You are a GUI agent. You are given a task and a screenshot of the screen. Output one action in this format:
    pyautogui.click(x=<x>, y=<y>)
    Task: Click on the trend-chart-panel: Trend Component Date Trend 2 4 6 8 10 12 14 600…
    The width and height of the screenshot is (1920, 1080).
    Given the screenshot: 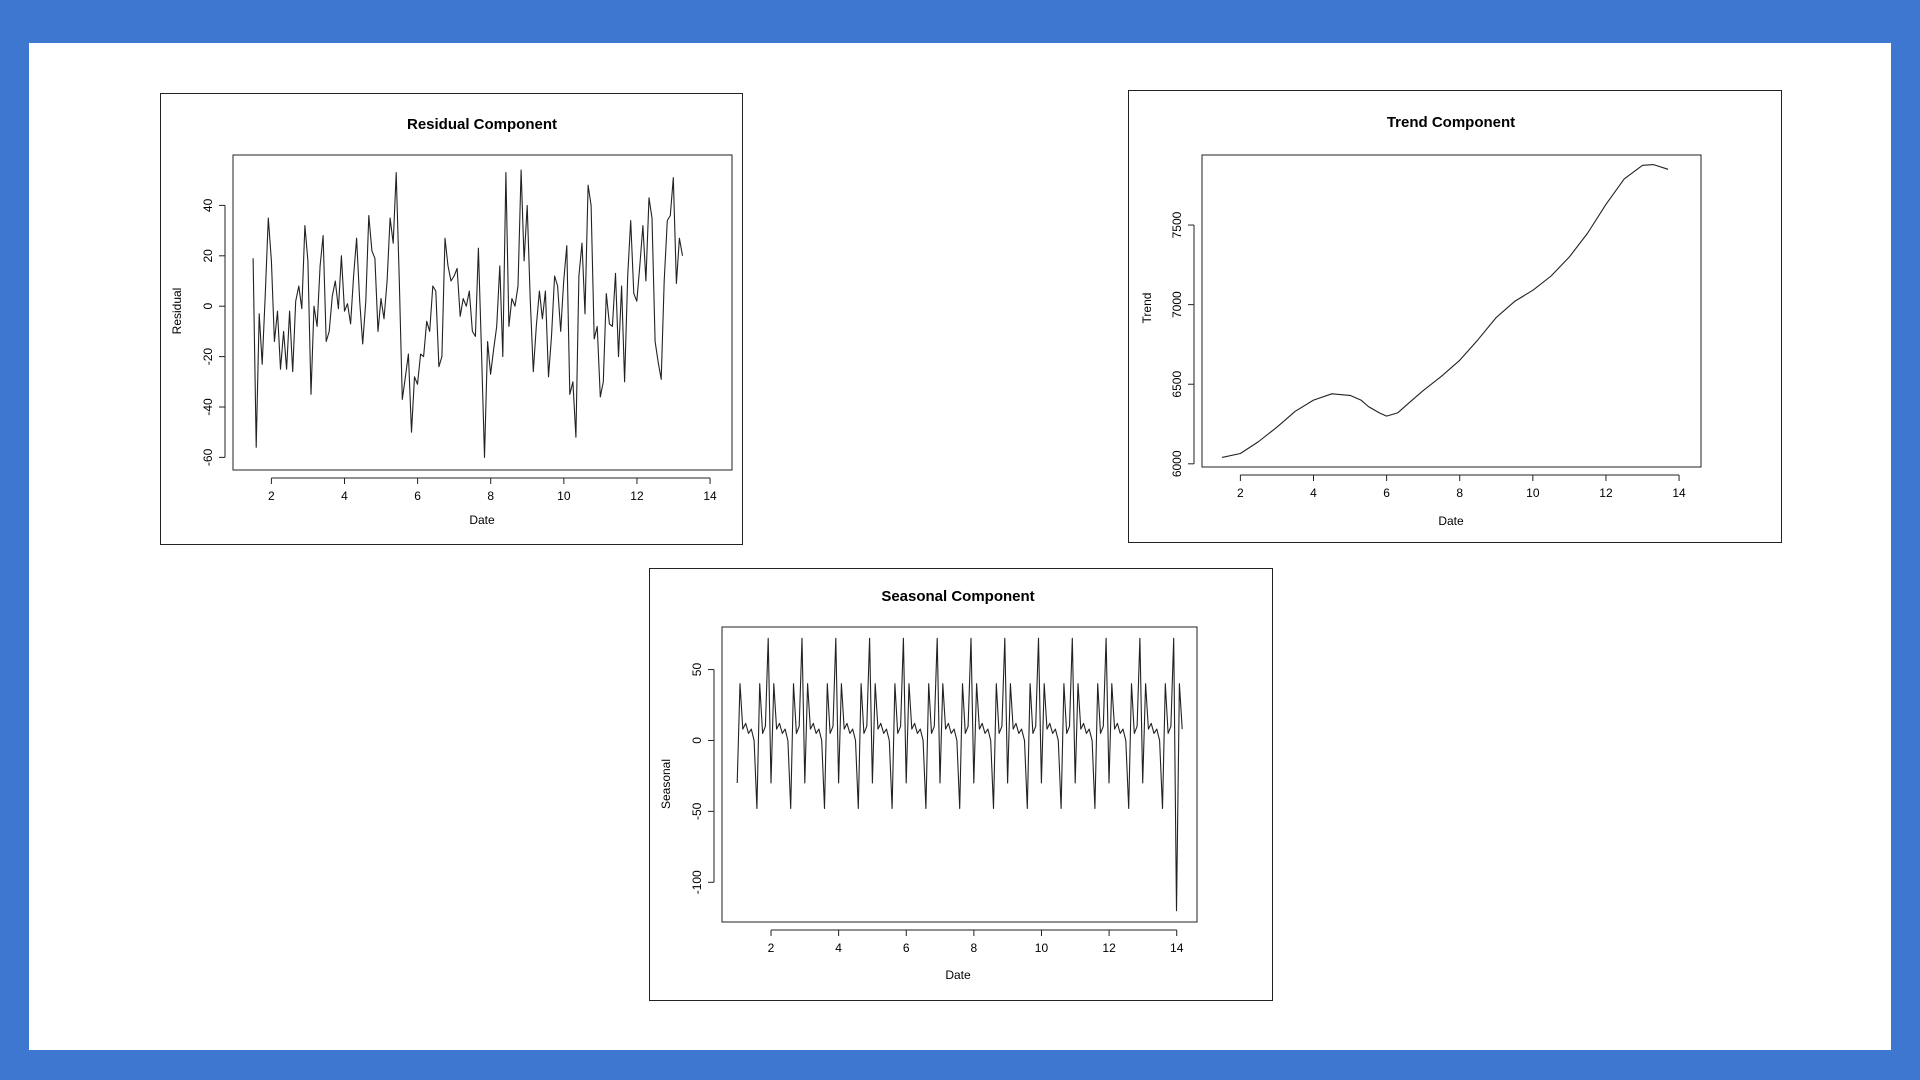 What is the action you would take?
    pyautogui.click(x=1455, y=316)
    